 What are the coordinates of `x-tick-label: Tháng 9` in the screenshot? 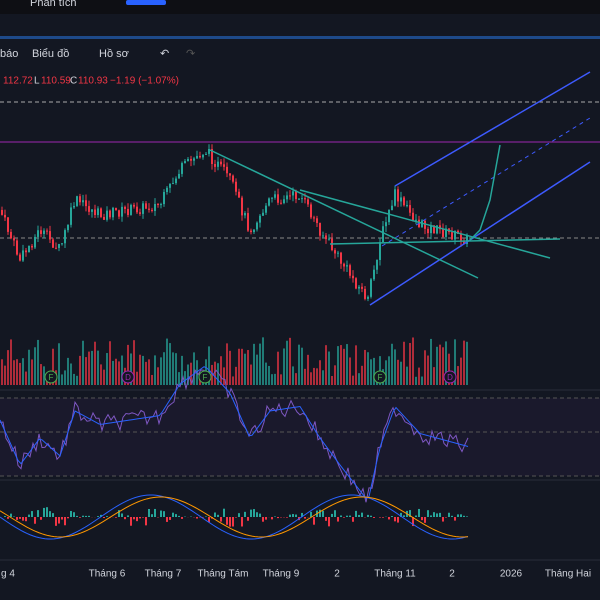 It's located at (281, 574).